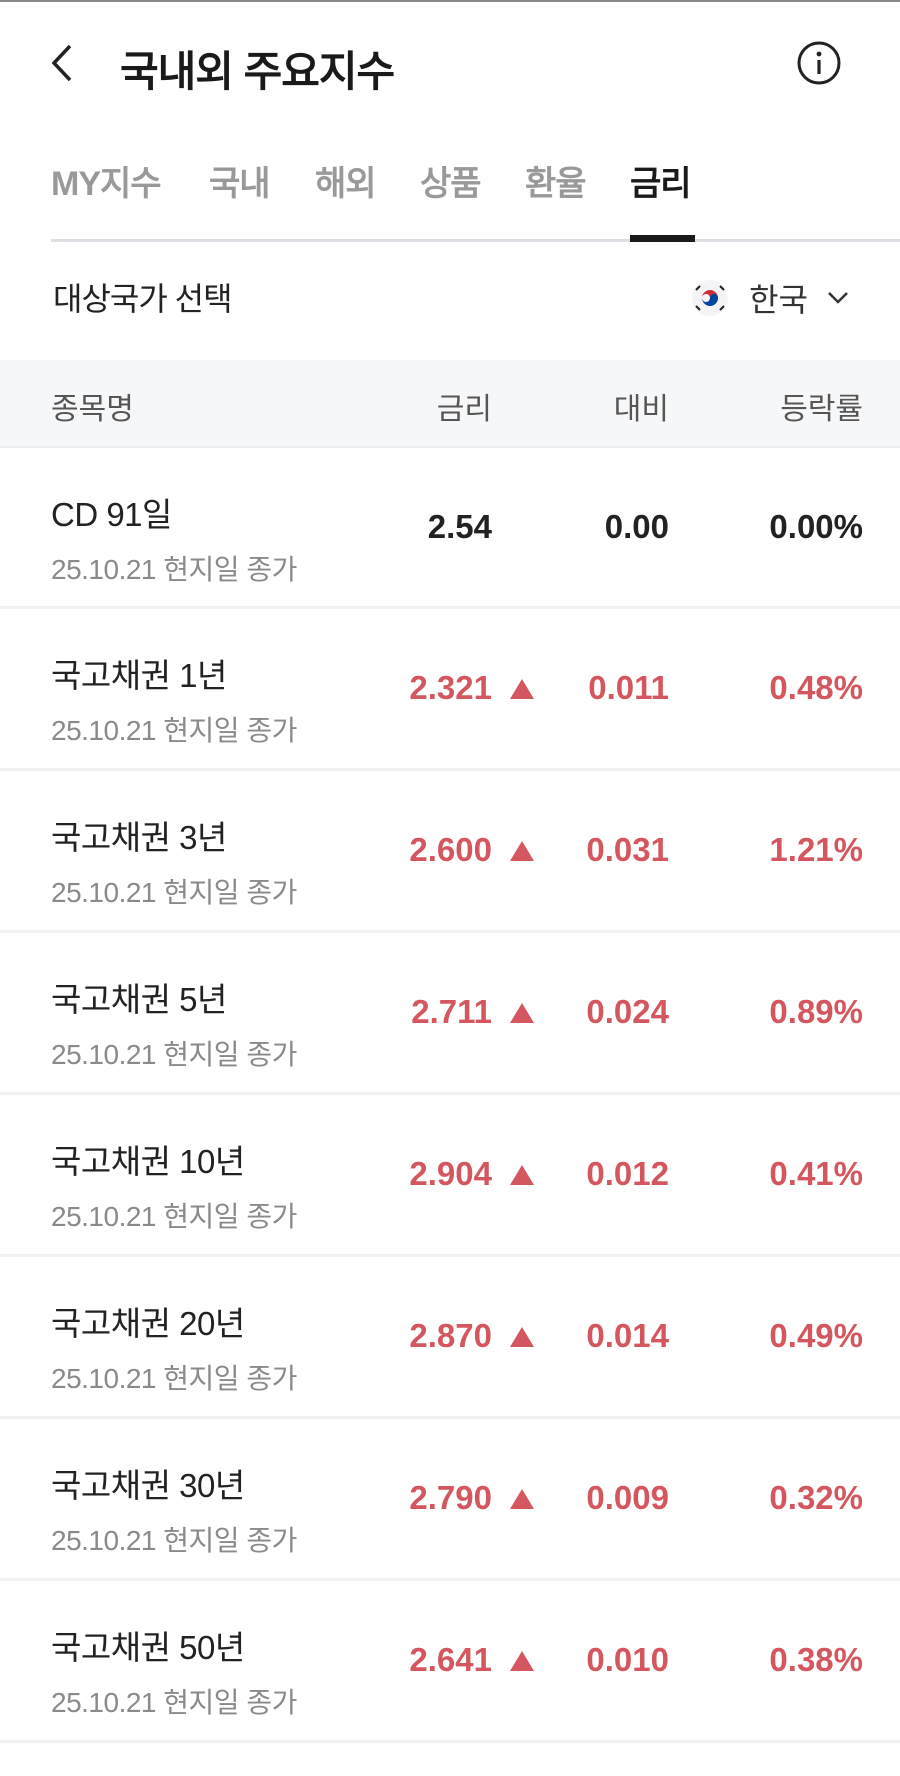 This screenshot has height=1776, width=900. I want to click on info-circle-icon, so click(819, 63).